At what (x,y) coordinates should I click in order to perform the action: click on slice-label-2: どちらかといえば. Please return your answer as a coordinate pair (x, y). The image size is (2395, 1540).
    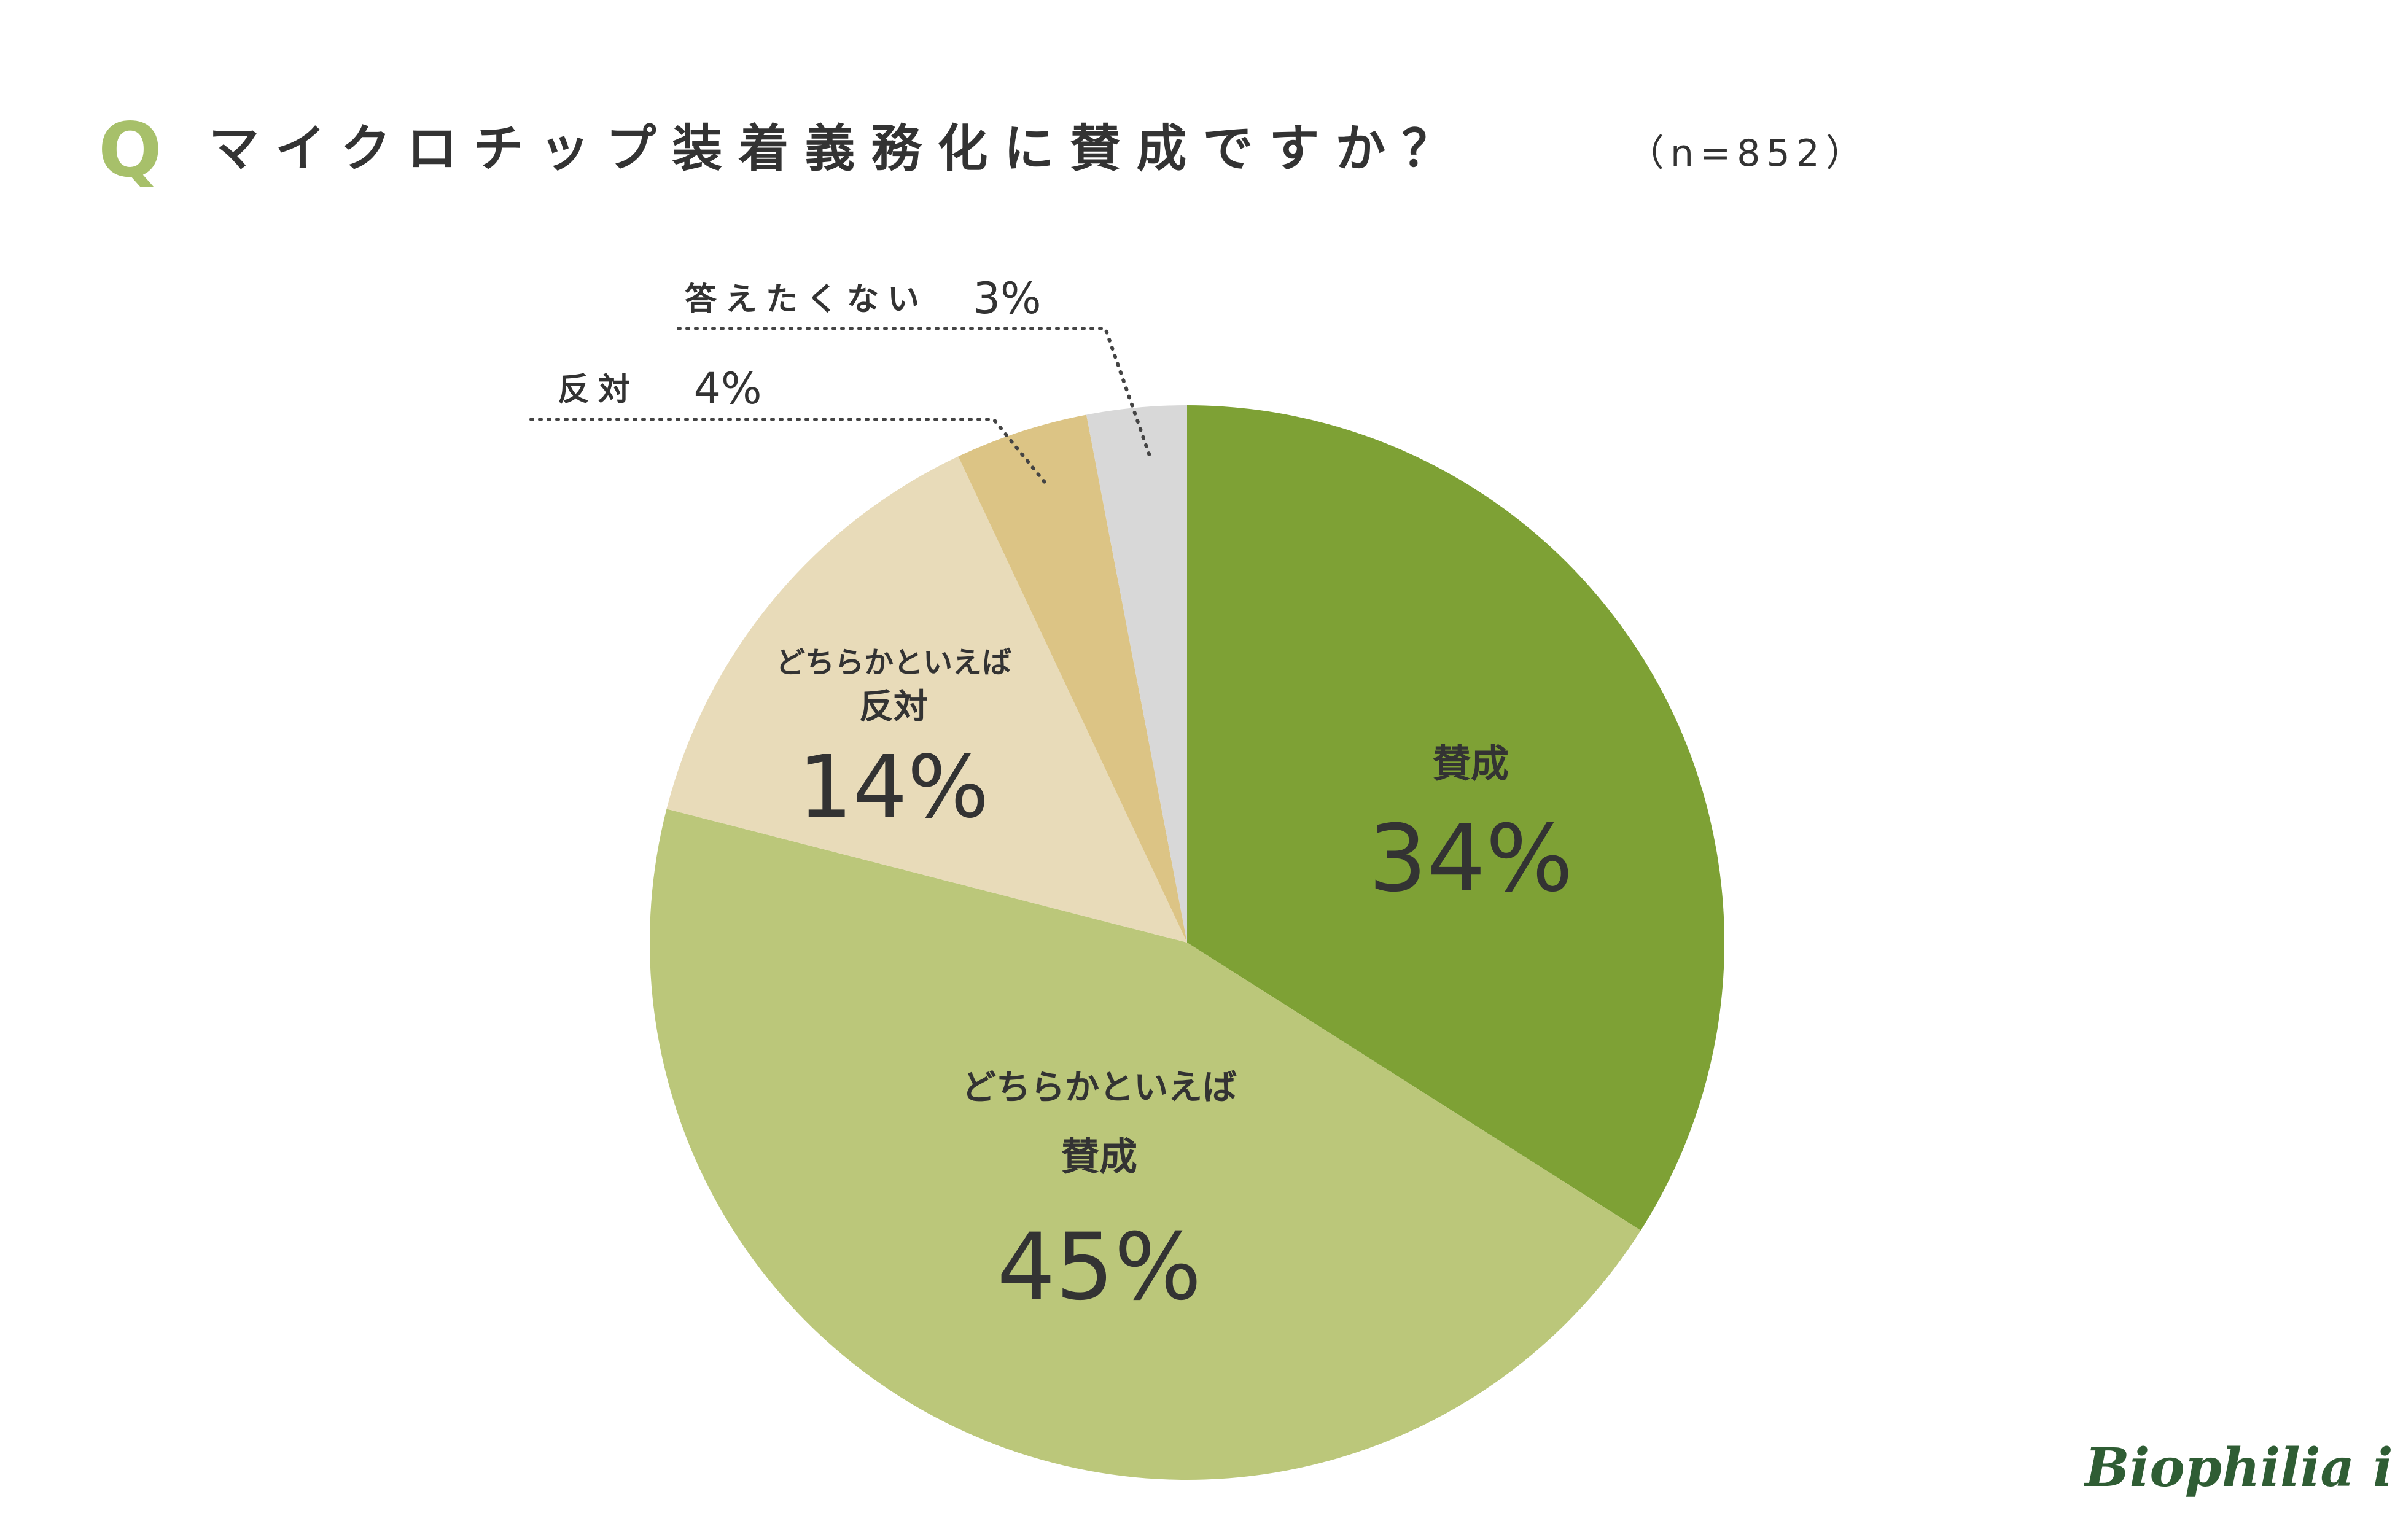
    Looking at the image, I should click on (1099, 1088).